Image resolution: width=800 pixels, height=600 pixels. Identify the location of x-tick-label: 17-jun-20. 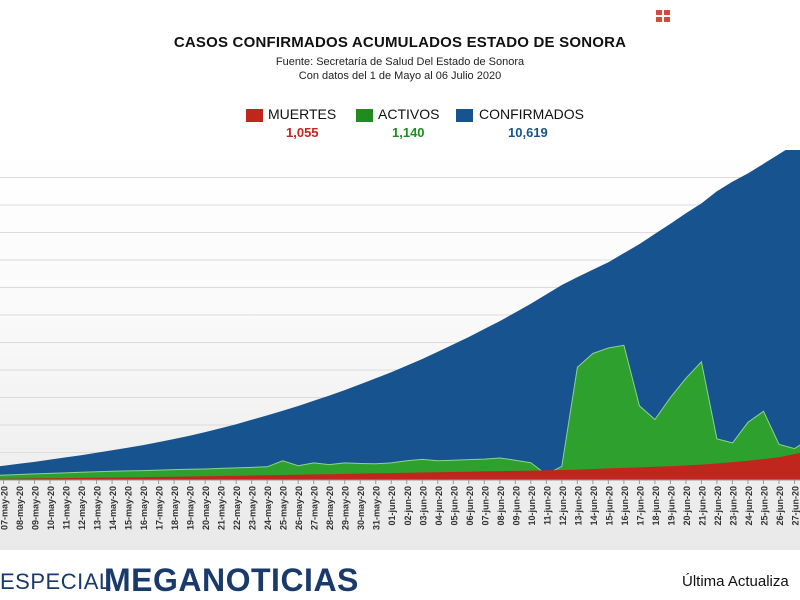
(640, 506).